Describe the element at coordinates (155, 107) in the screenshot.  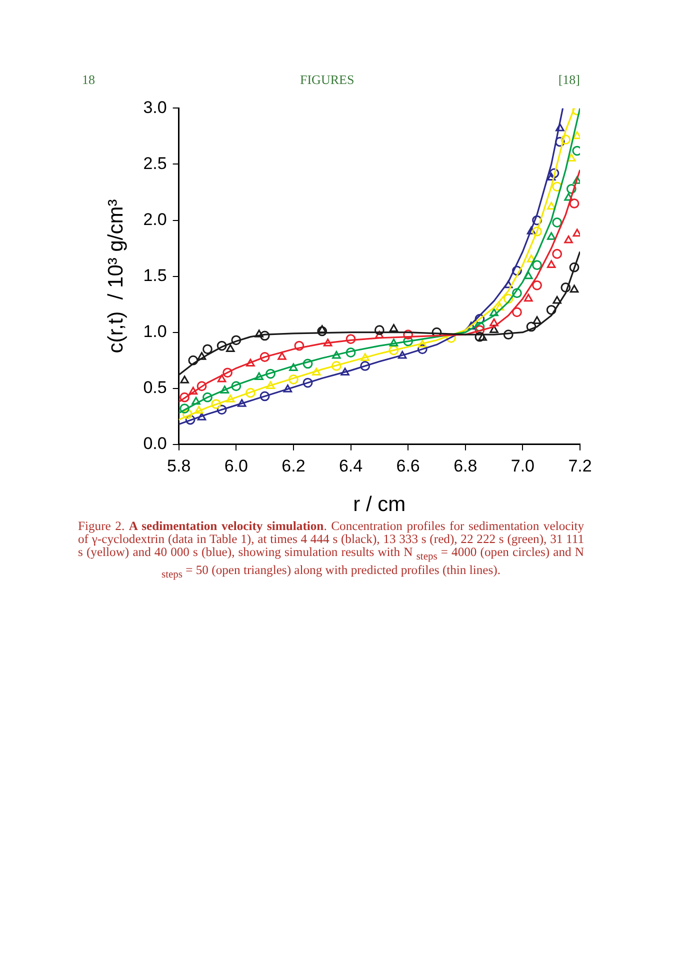
I see `y-tick-label: 3.0` at that location.